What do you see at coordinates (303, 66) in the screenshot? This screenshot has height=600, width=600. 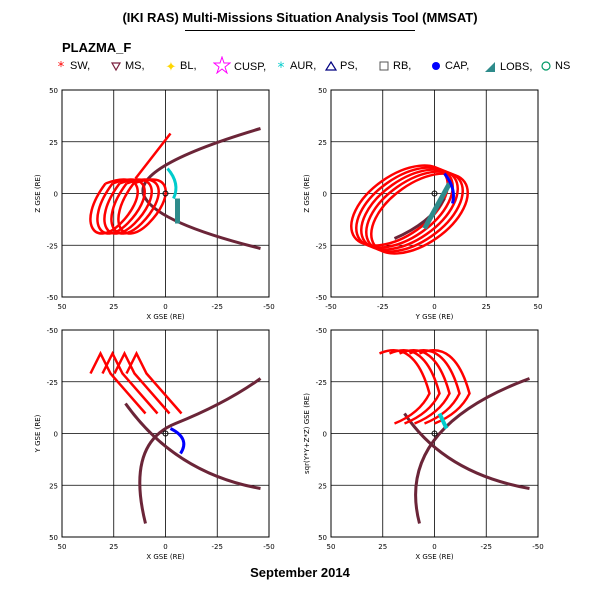 I see `legend-label: AUR,` at bounding box center [303, 66].